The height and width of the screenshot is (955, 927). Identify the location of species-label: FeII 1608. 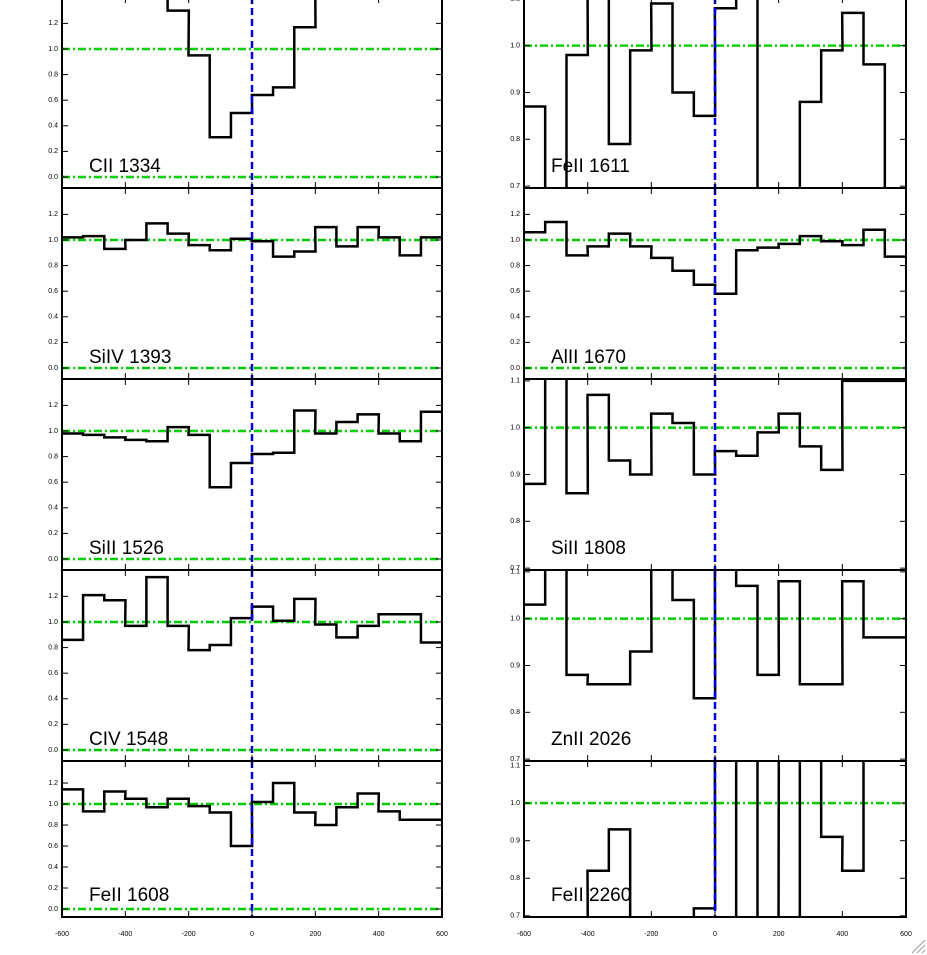
(129, 895).